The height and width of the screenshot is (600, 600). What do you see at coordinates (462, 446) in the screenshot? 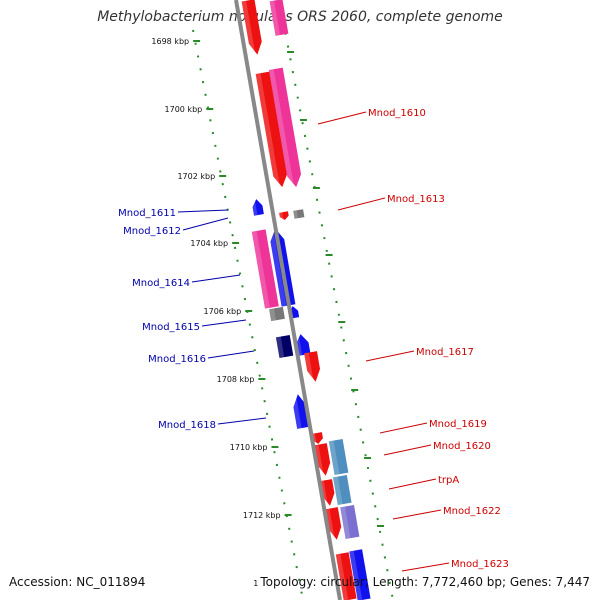
I see `gene-label: Mnod_1620` at bounding box center [462, 446].